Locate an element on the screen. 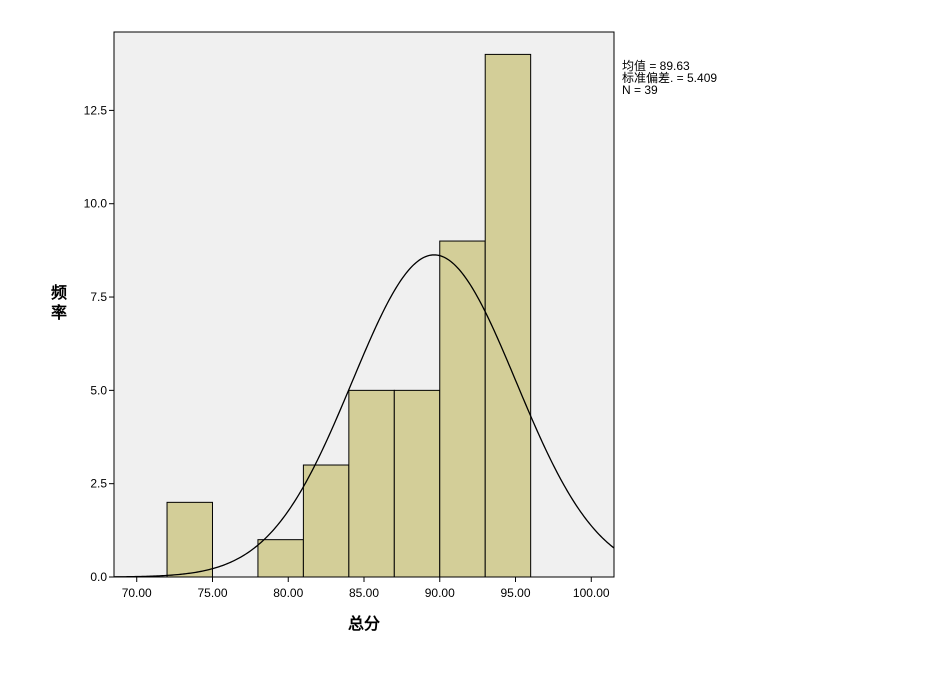 Image resolution: width=940 pixels, height=682 pixels. y-axis-title-char: 率 is located at coordinates (59, 312).